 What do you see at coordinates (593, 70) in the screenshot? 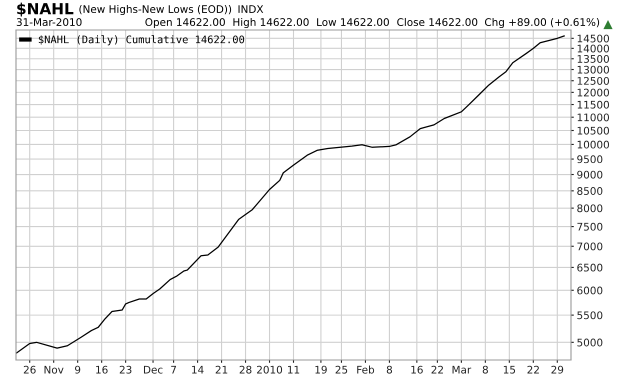
I see `y-tick-label: 13000` at bounding box center [593, 70].